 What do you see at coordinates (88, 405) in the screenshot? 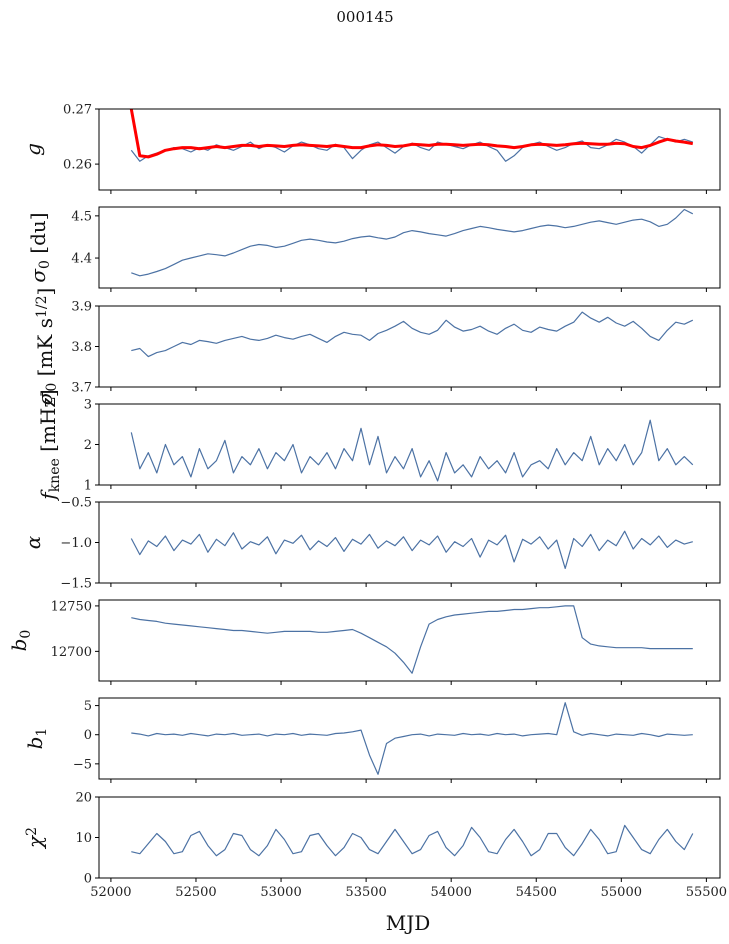
I see `y-tick-label: 3` at bounding box center [88, 405].